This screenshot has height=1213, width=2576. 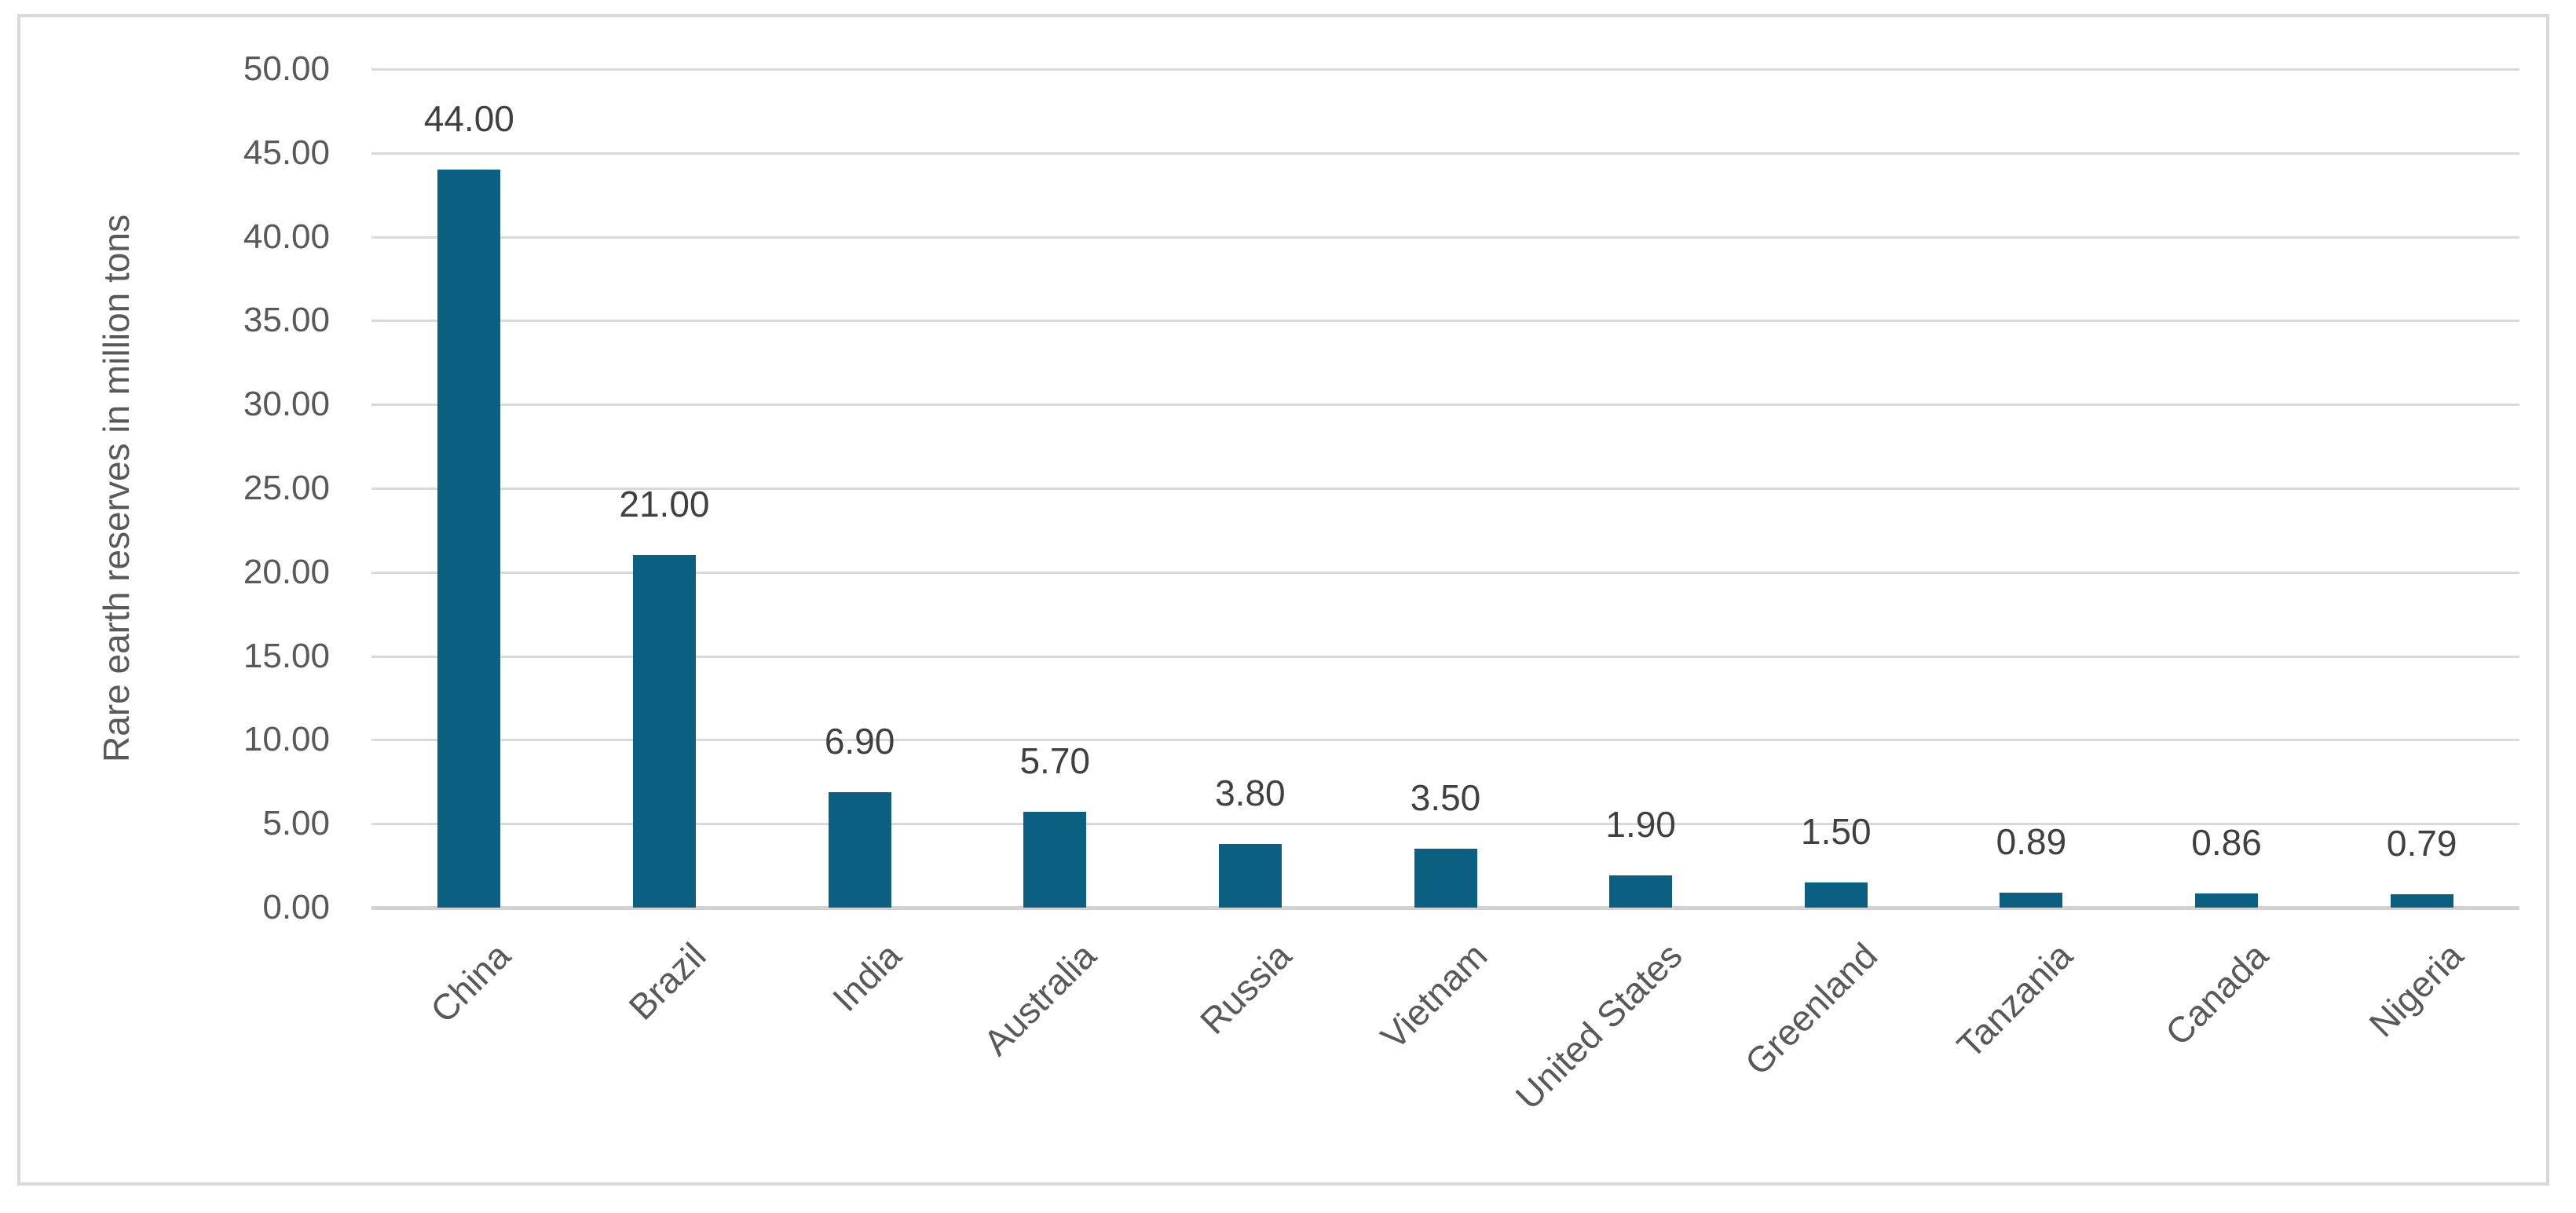 What do you see at coordinates (664, 731) in the screenshot?
I see `bar-brazil` at bounding box center [664, 731].